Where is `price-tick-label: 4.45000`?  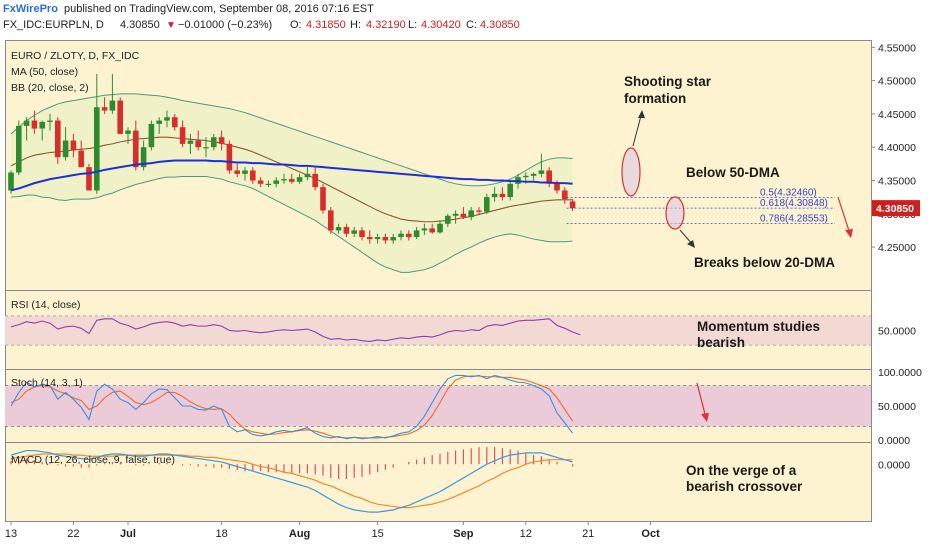
price-tick-label: 4.45000 is located at coordinates (897, 115).